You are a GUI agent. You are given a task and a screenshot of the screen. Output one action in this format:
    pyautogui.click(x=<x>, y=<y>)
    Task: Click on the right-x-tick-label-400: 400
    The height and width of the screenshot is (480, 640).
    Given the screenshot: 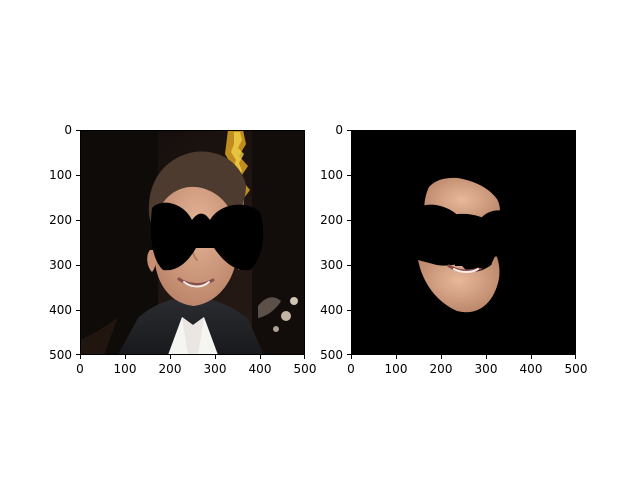 What is the action you would take?
    pyautogui.click(x=531, y=369)
    